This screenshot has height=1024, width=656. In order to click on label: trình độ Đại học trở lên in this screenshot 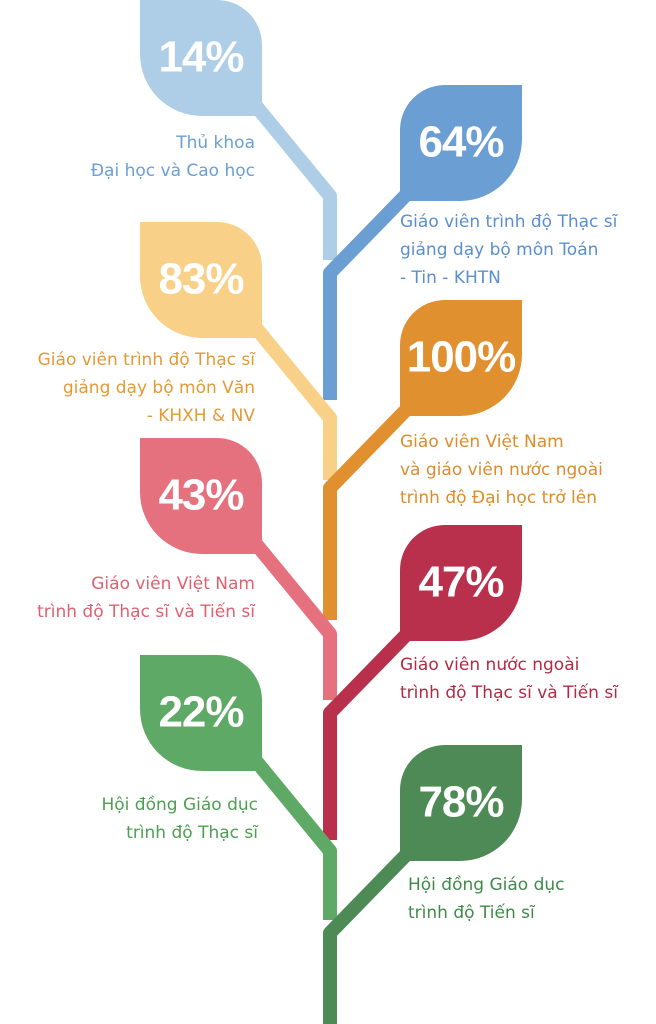, I will do `click(498, 498)`.